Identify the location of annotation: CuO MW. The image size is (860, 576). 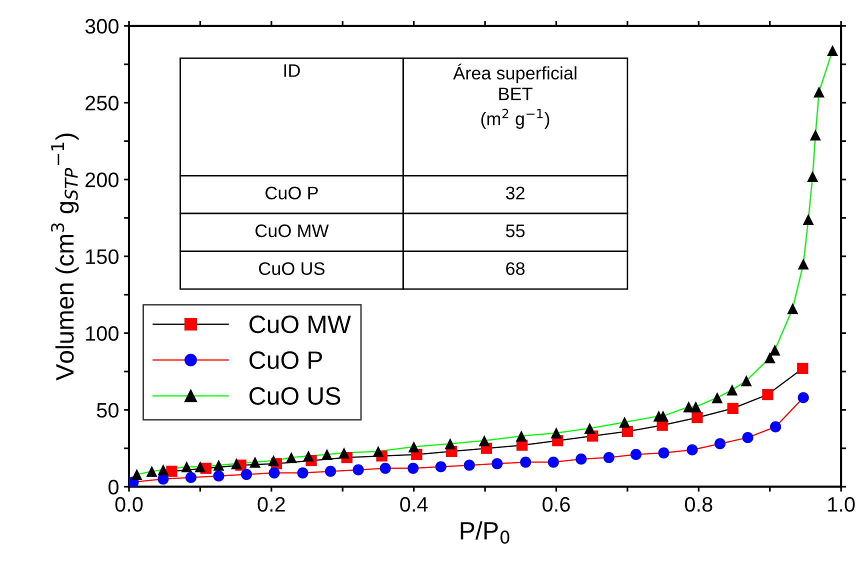
(292, 231).